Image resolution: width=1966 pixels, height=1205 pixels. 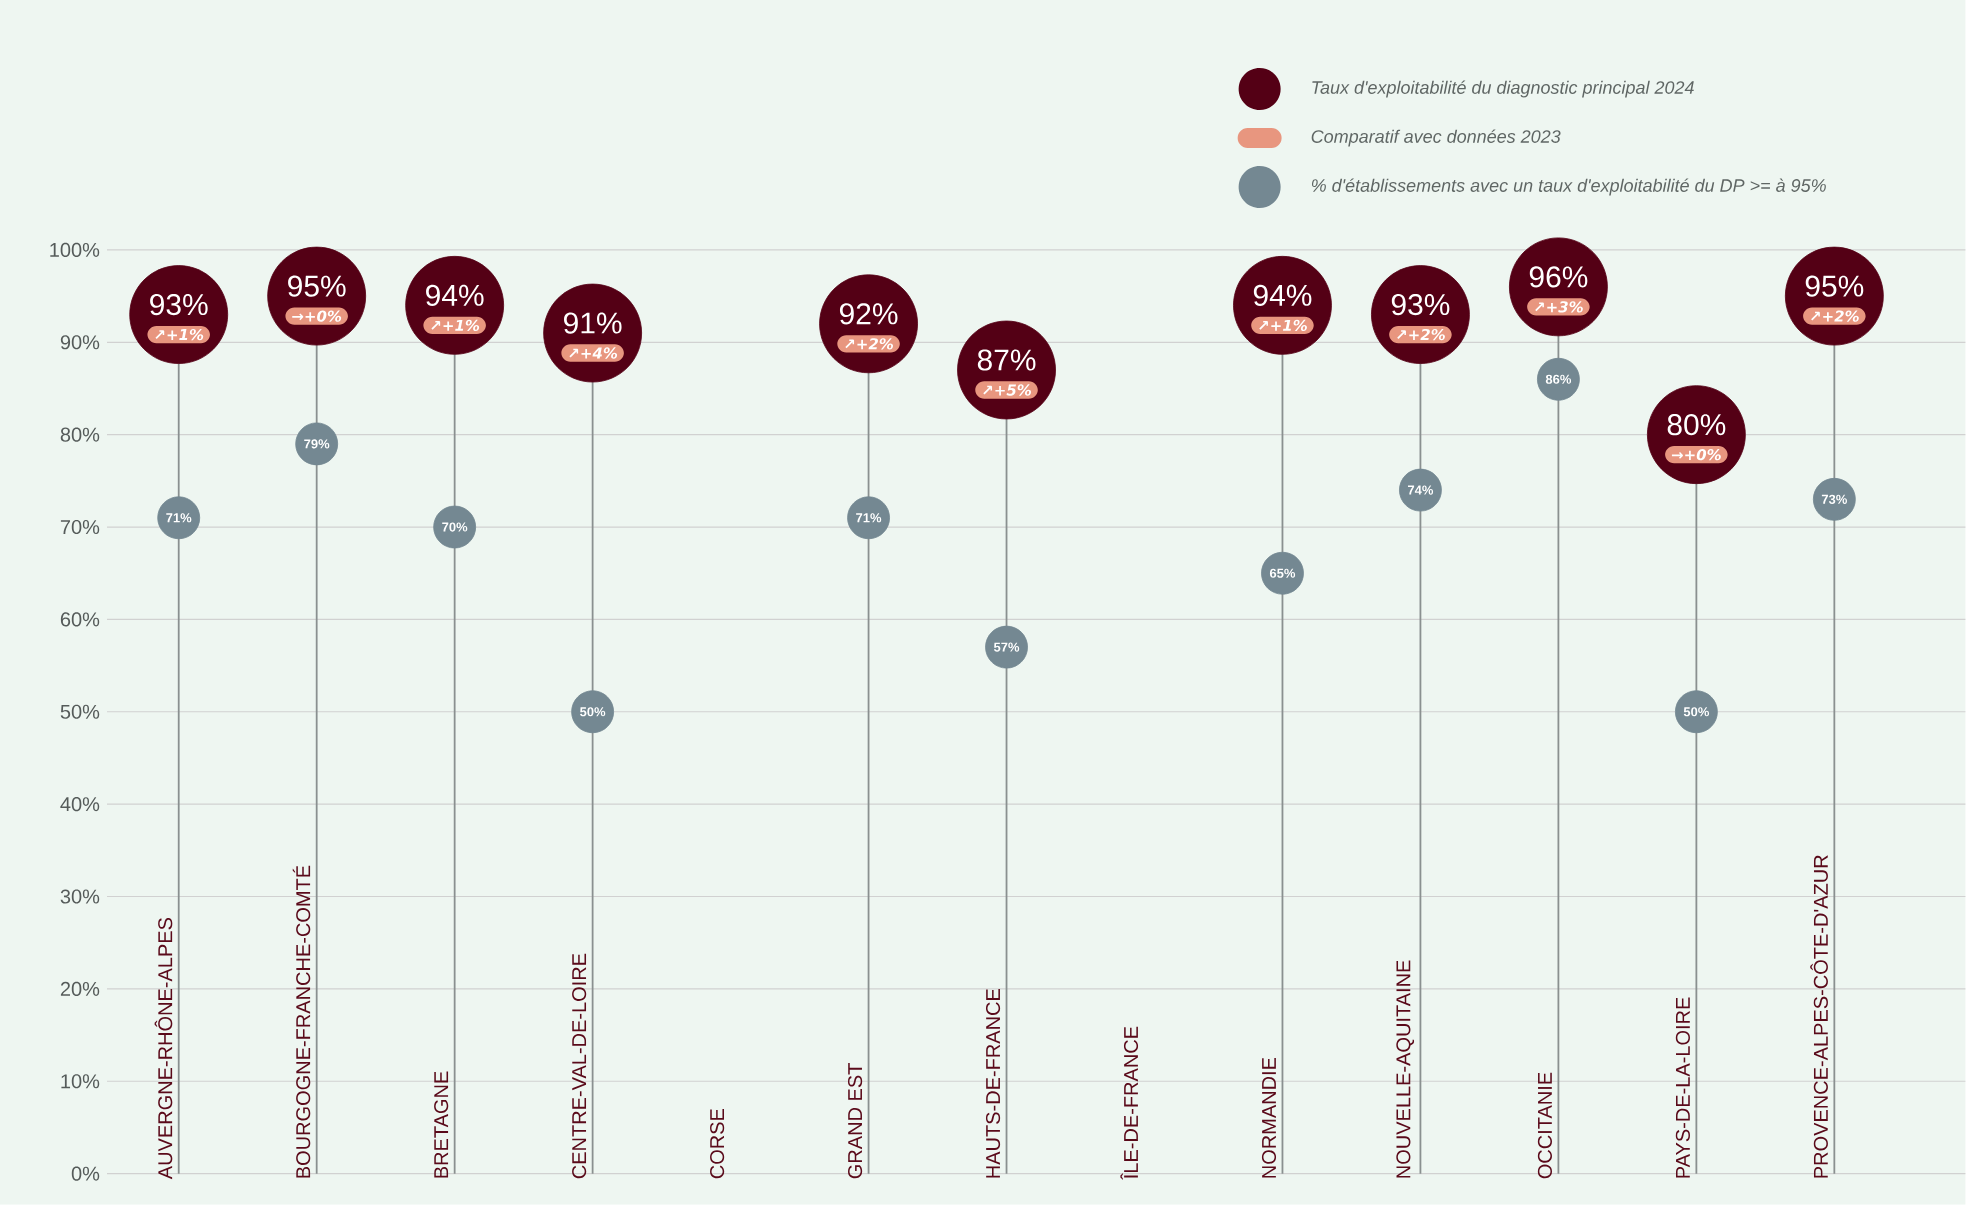 I want to click on x-tick-label: HAUTS-DE-FRANCE, so click(x=993, y=1083).